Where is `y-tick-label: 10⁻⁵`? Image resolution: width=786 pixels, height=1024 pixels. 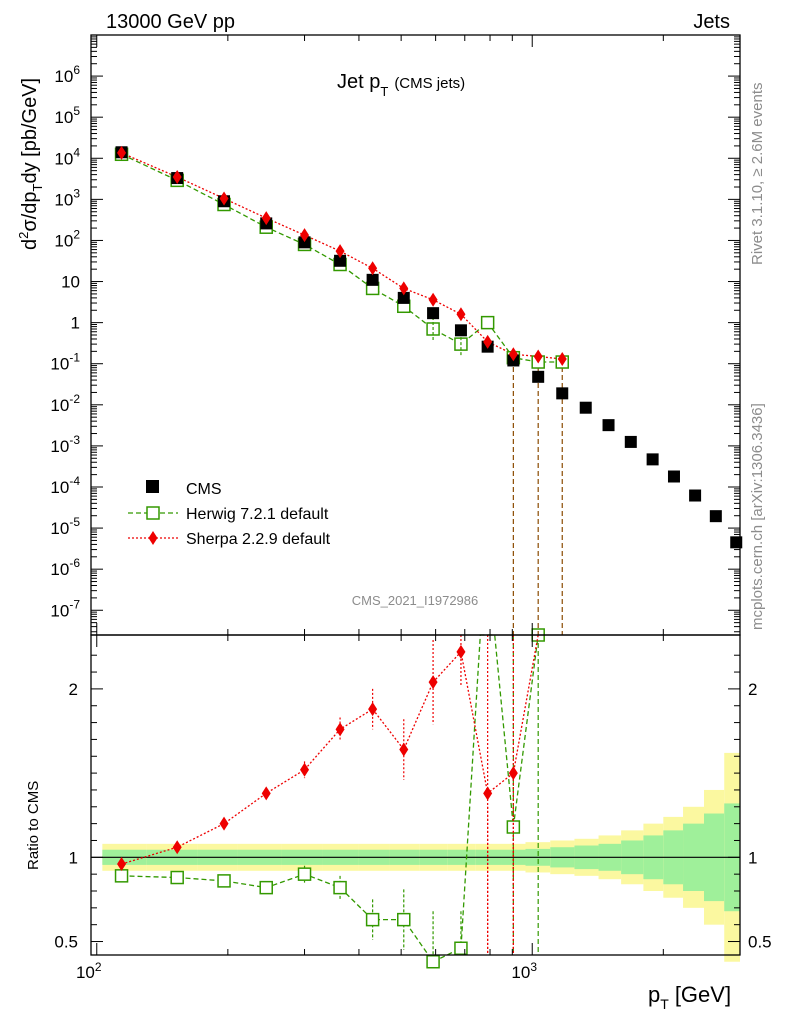
y-tick-label: 10⁻⁵ is located at coordinates (65, 526).